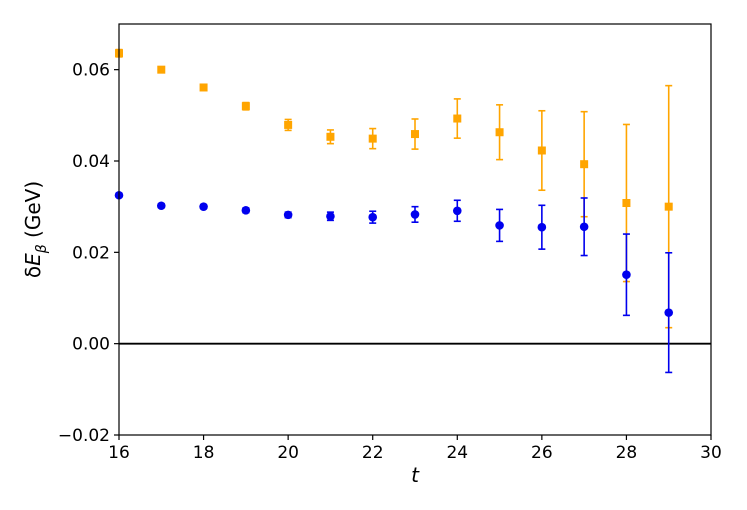  I want to click on x-tick-label: 30, so click(711, 453).